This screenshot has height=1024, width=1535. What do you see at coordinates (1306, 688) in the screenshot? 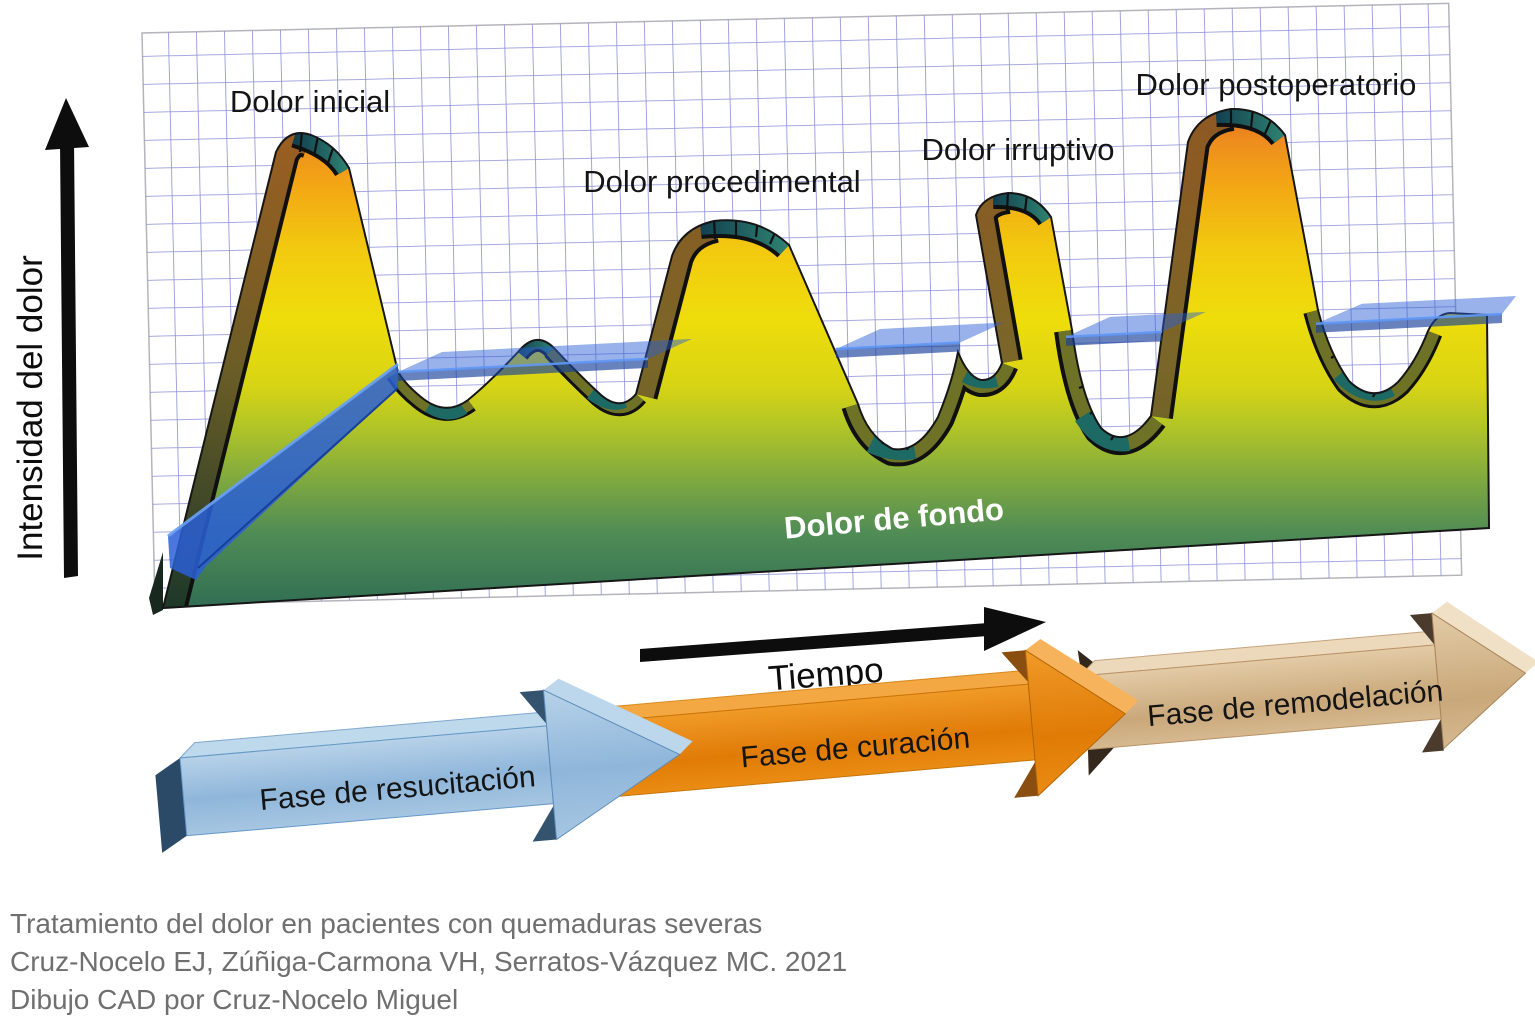
I see `phase-arrow-remodelacion: Fase de remodelación` at bounding box center [1306, 688].